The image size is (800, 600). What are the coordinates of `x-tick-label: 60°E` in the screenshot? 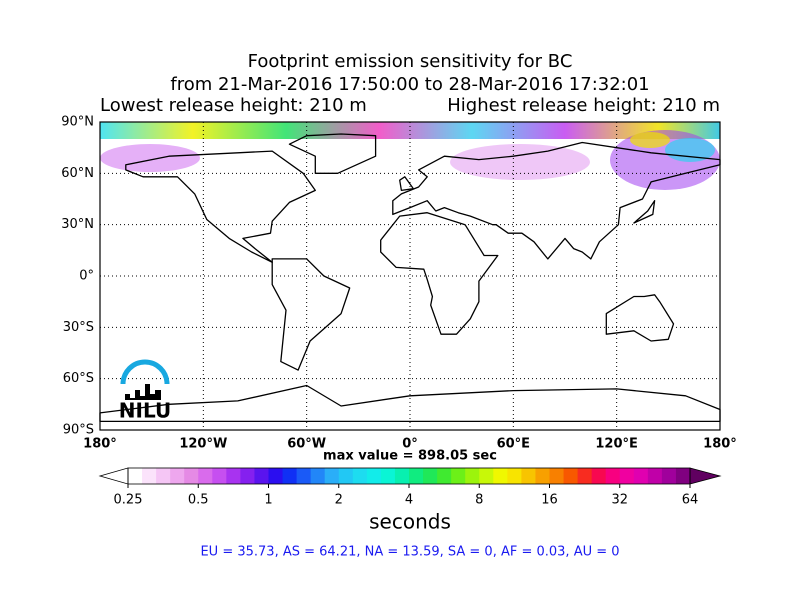 It's located at (513, 444).